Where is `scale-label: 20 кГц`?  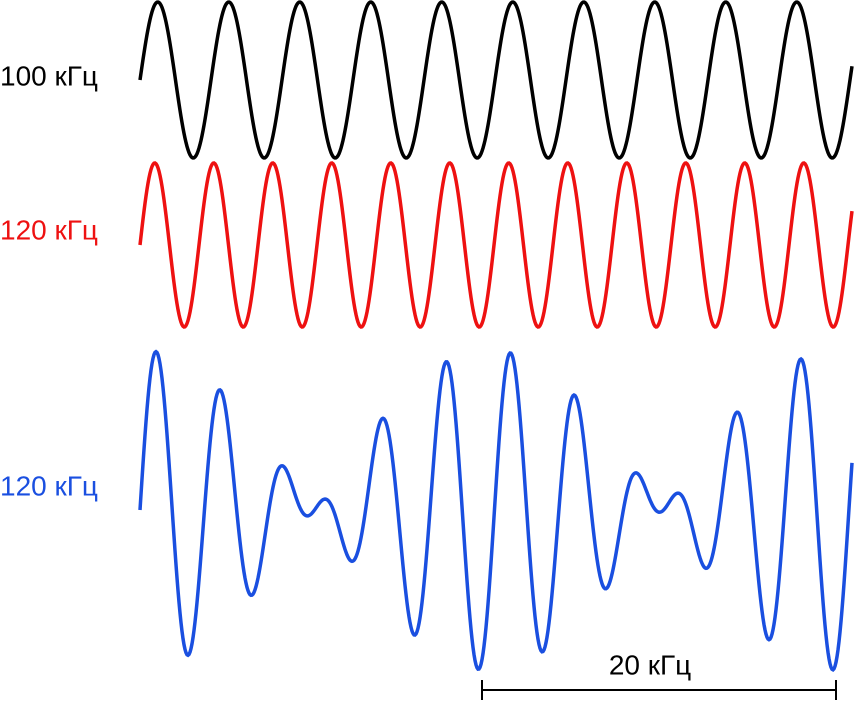 scale-label: 20 кГц is located at coordinates (650, 664).